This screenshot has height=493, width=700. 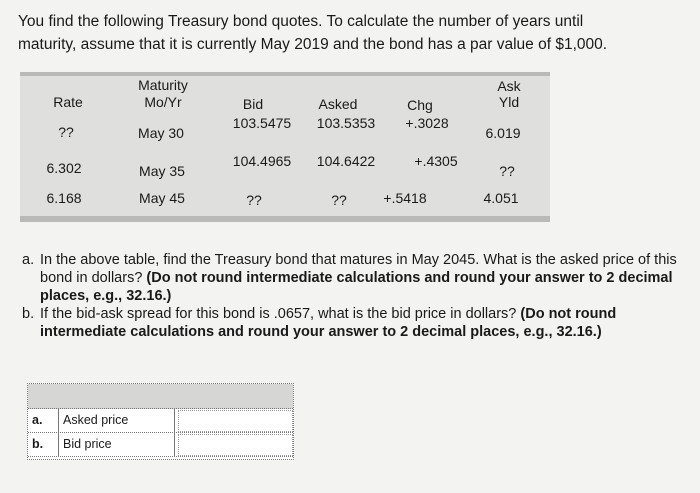 I want to click on answer-row: a. Asked price, so click(x=160, y=421).